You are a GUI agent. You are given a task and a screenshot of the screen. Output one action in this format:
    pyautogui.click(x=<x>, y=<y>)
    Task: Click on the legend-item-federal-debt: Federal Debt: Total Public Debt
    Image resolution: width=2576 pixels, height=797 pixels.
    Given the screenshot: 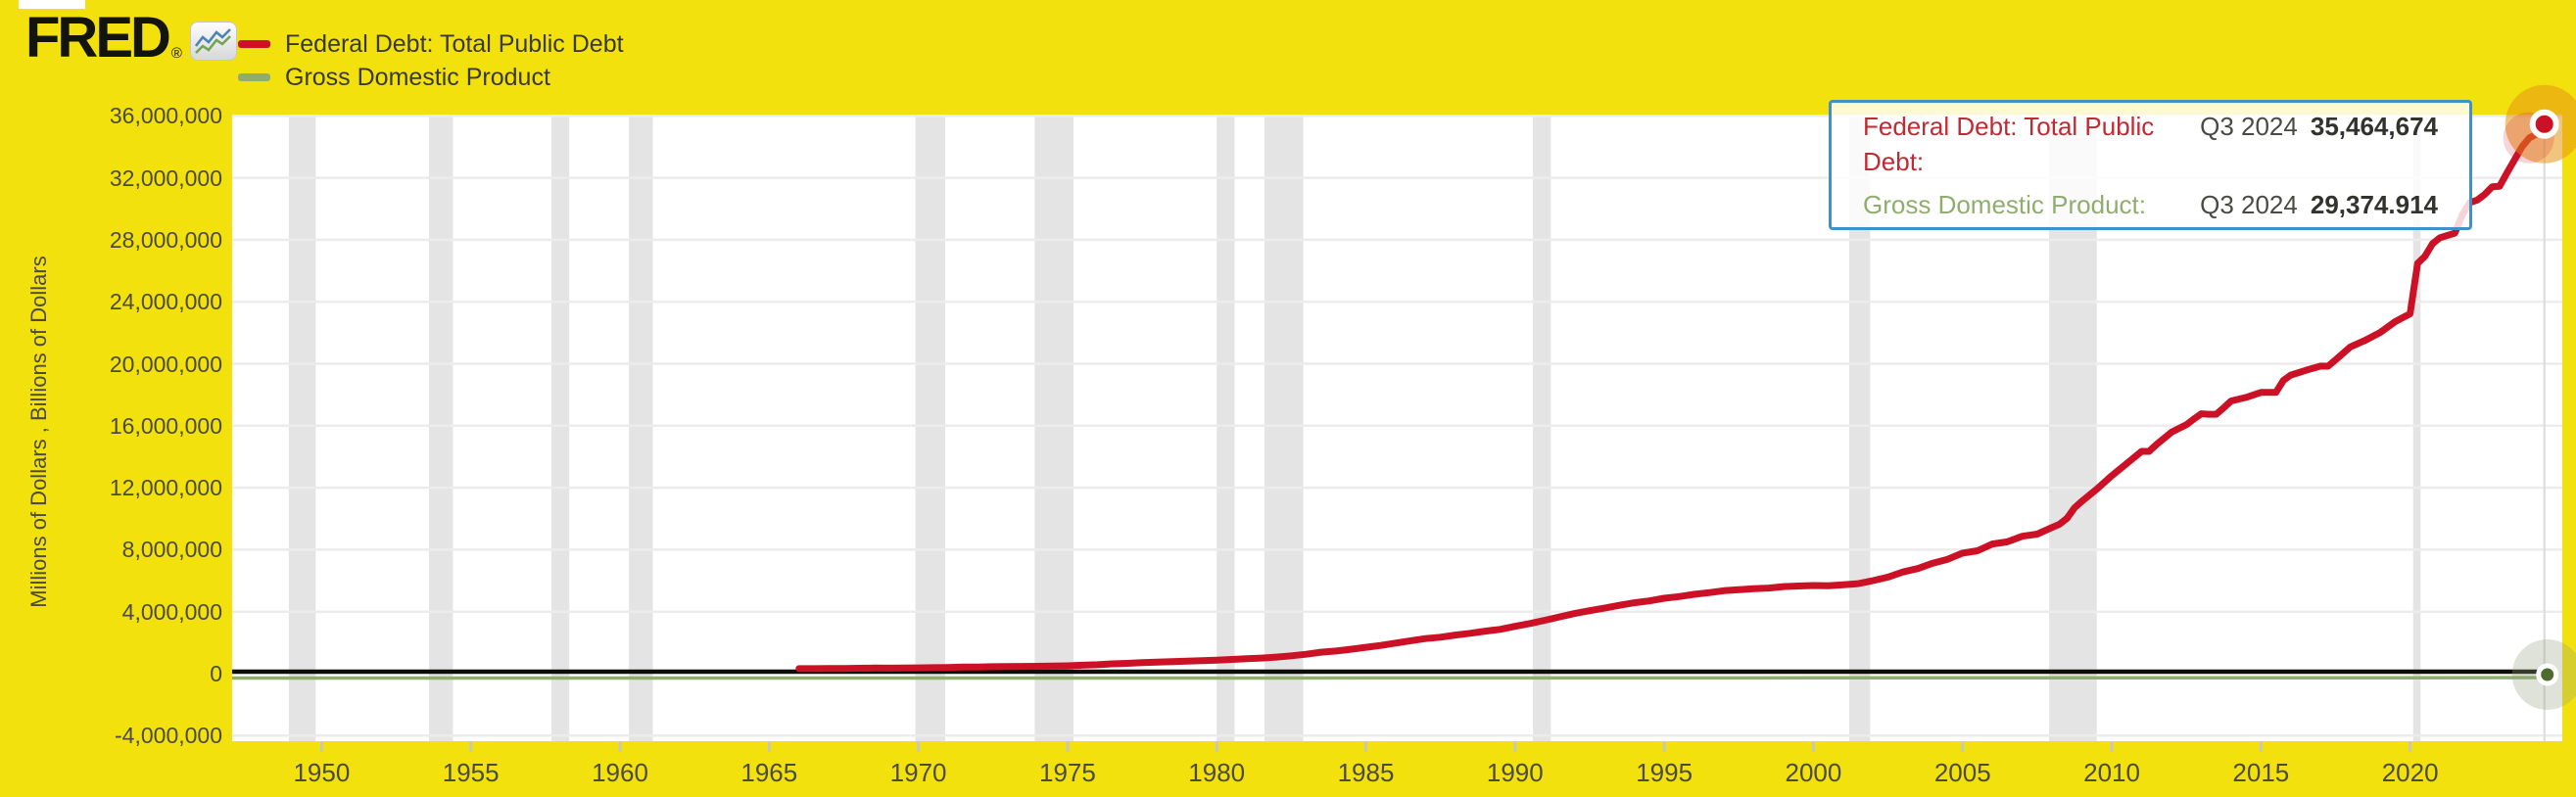 What is the action you would take?
    pyautogui.click(x=431, y=44)
    